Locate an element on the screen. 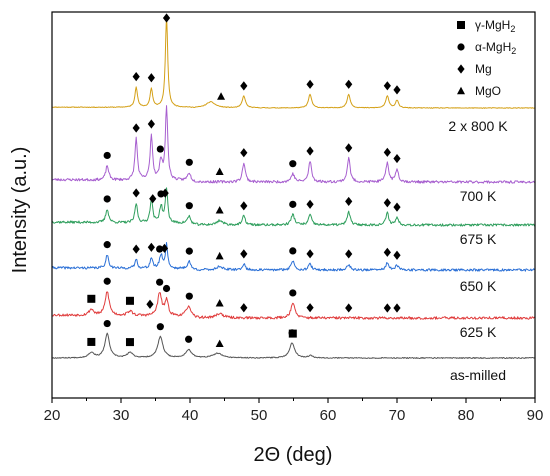  x-tick-label: 40 is located at coordinates (190, 415).